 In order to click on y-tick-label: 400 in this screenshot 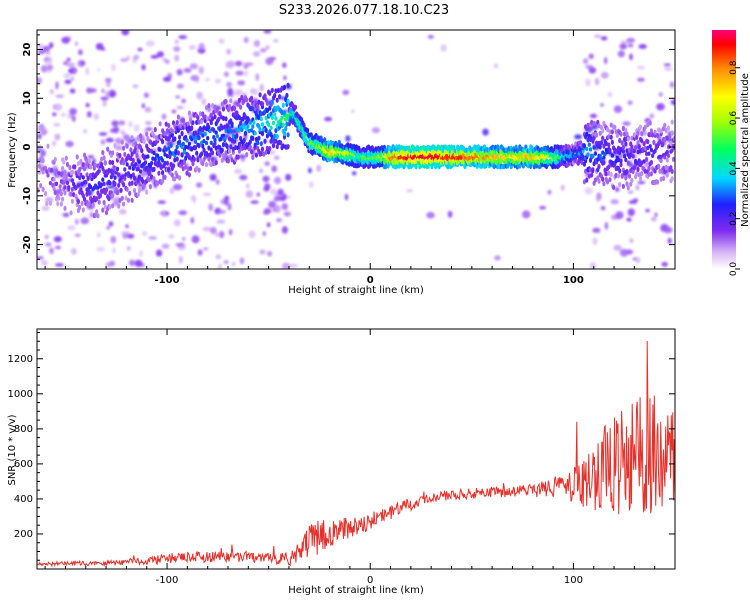, I will do `click(23, 499)`.